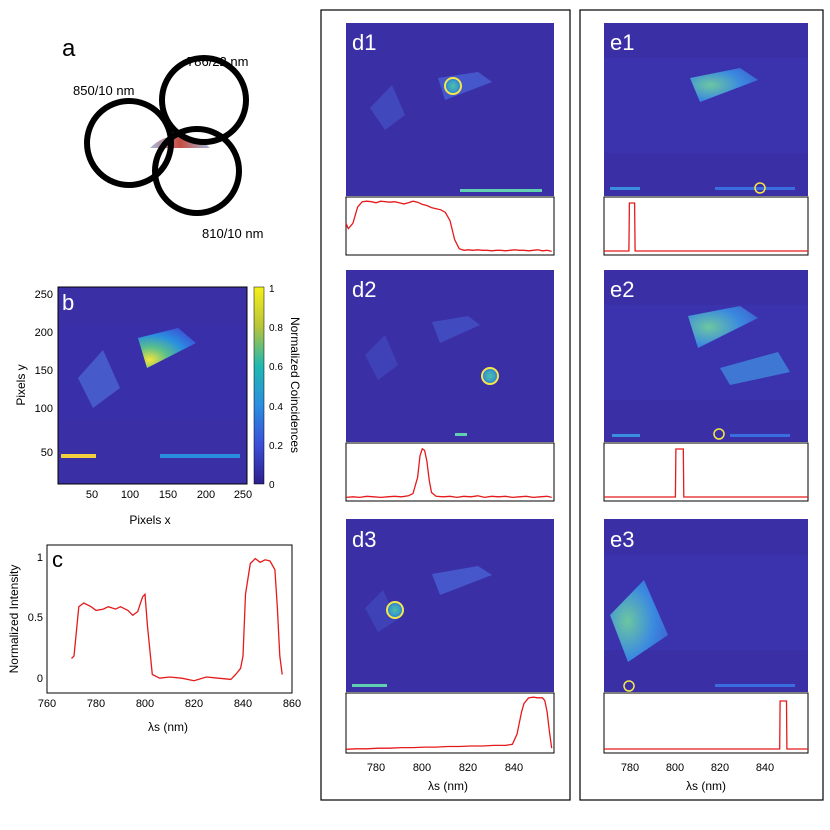 Image resolution: width=830 pixels, height=830 pixels. Describe the element at coordinates (149, 520) in the screenshot. I see `b-xlabel: Pixels x` at that location.